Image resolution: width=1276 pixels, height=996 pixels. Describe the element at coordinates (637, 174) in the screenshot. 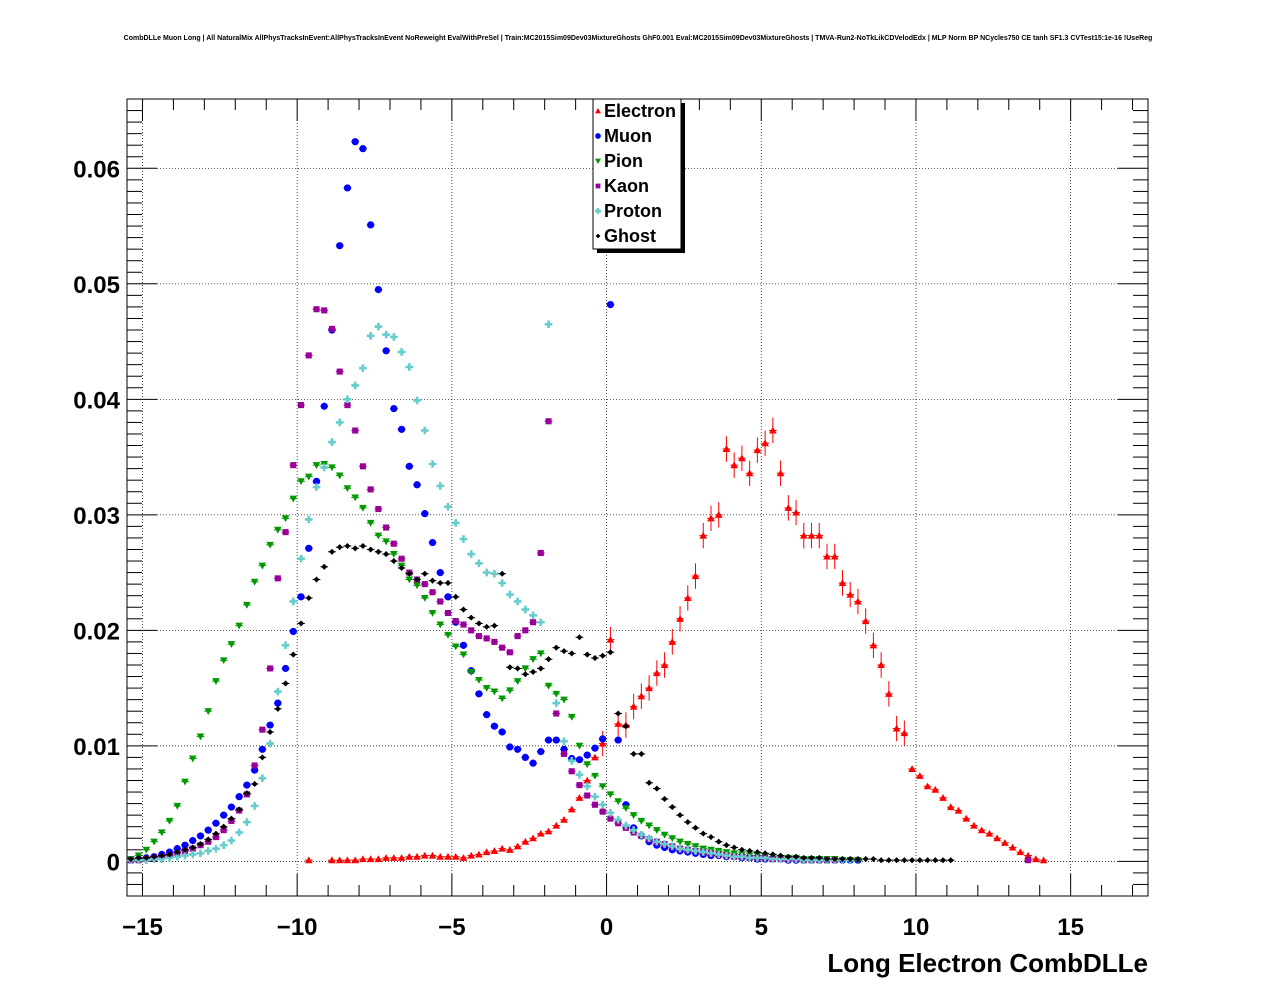

I see `legend-box` at that location.